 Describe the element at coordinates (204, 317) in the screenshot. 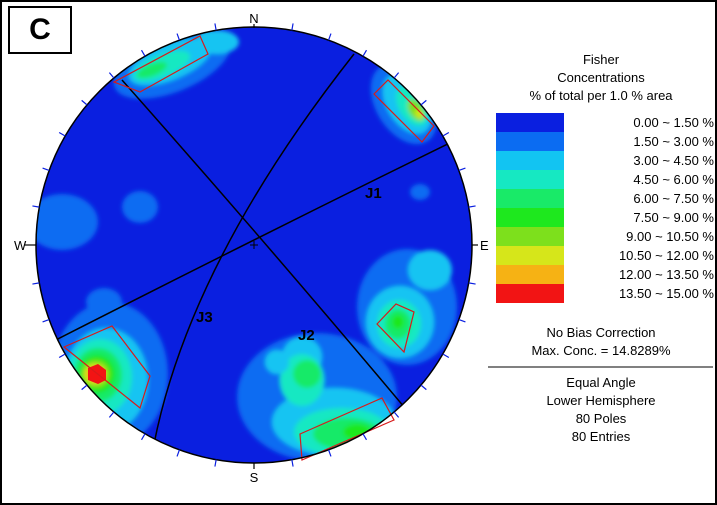

I see `set-label-j3: J3` at that location.